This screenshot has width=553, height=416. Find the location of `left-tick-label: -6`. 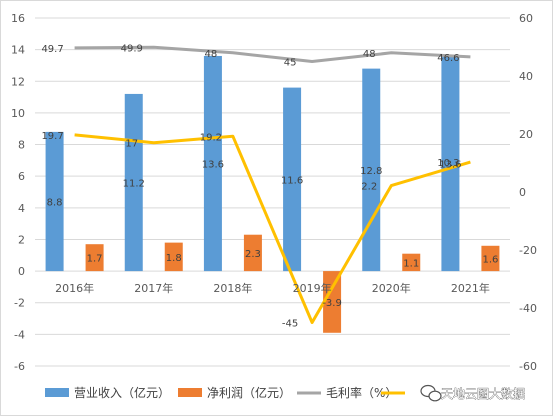

left-tick-label: -6 is located at coordinates (19, 366).